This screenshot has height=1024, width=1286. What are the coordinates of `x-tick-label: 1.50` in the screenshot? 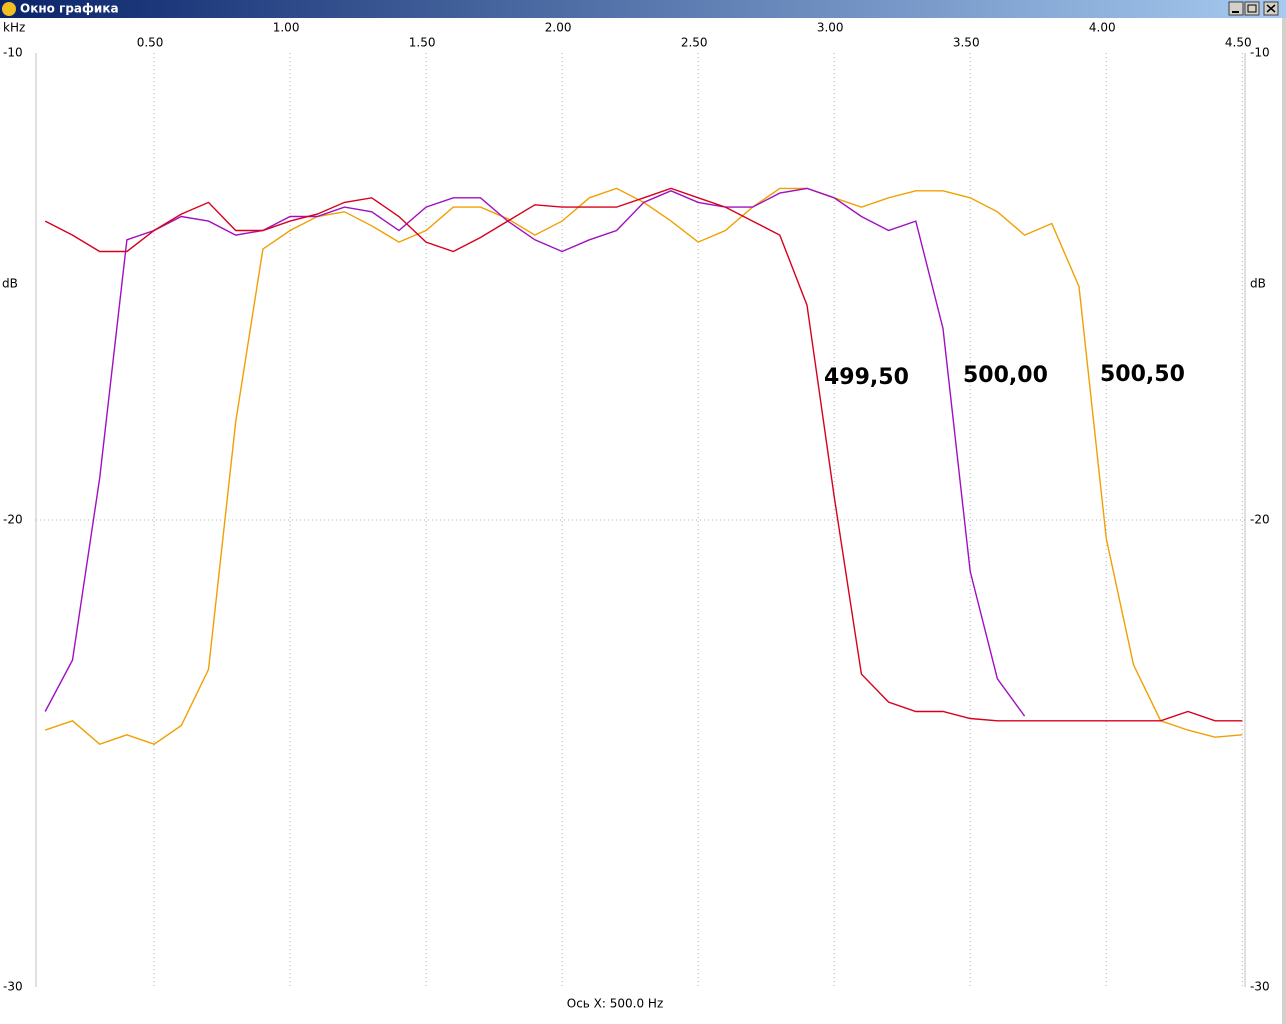 It's located at (422, 43).